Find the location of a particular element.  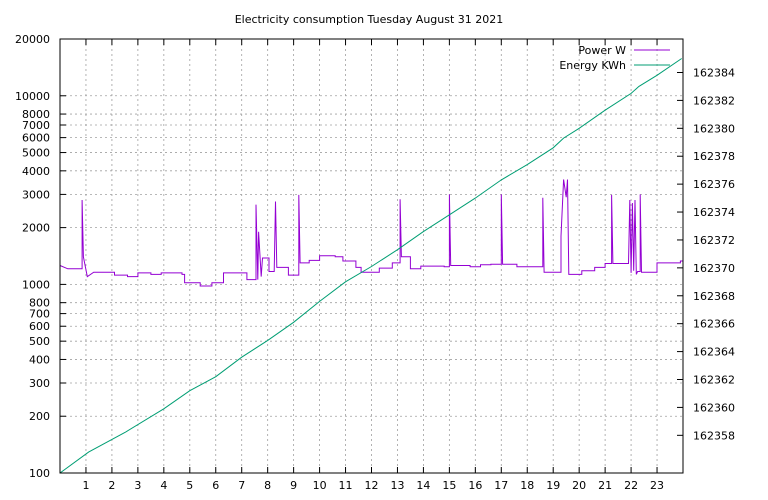

y-left-tick-label: 20000 is located at coordinates (32, 39).